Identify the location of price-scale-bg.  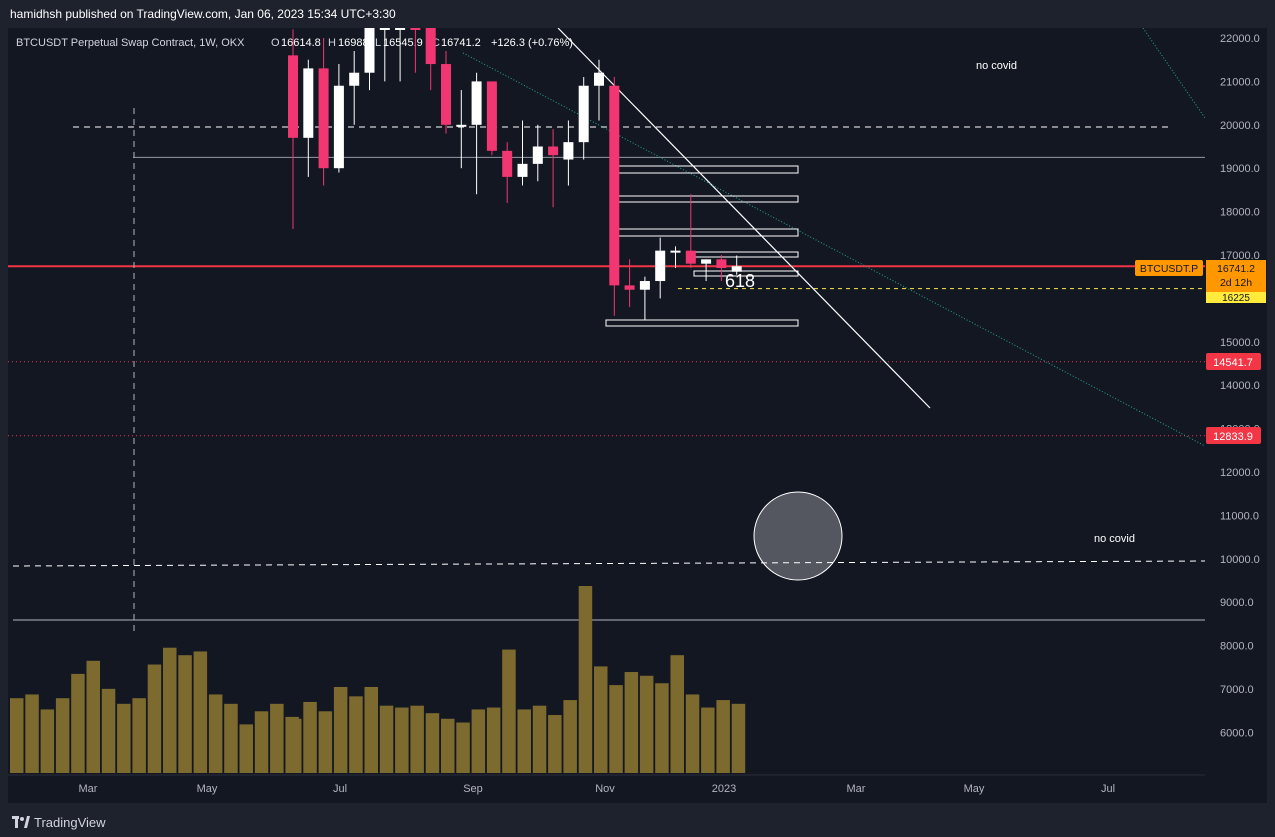
(1236, 415).